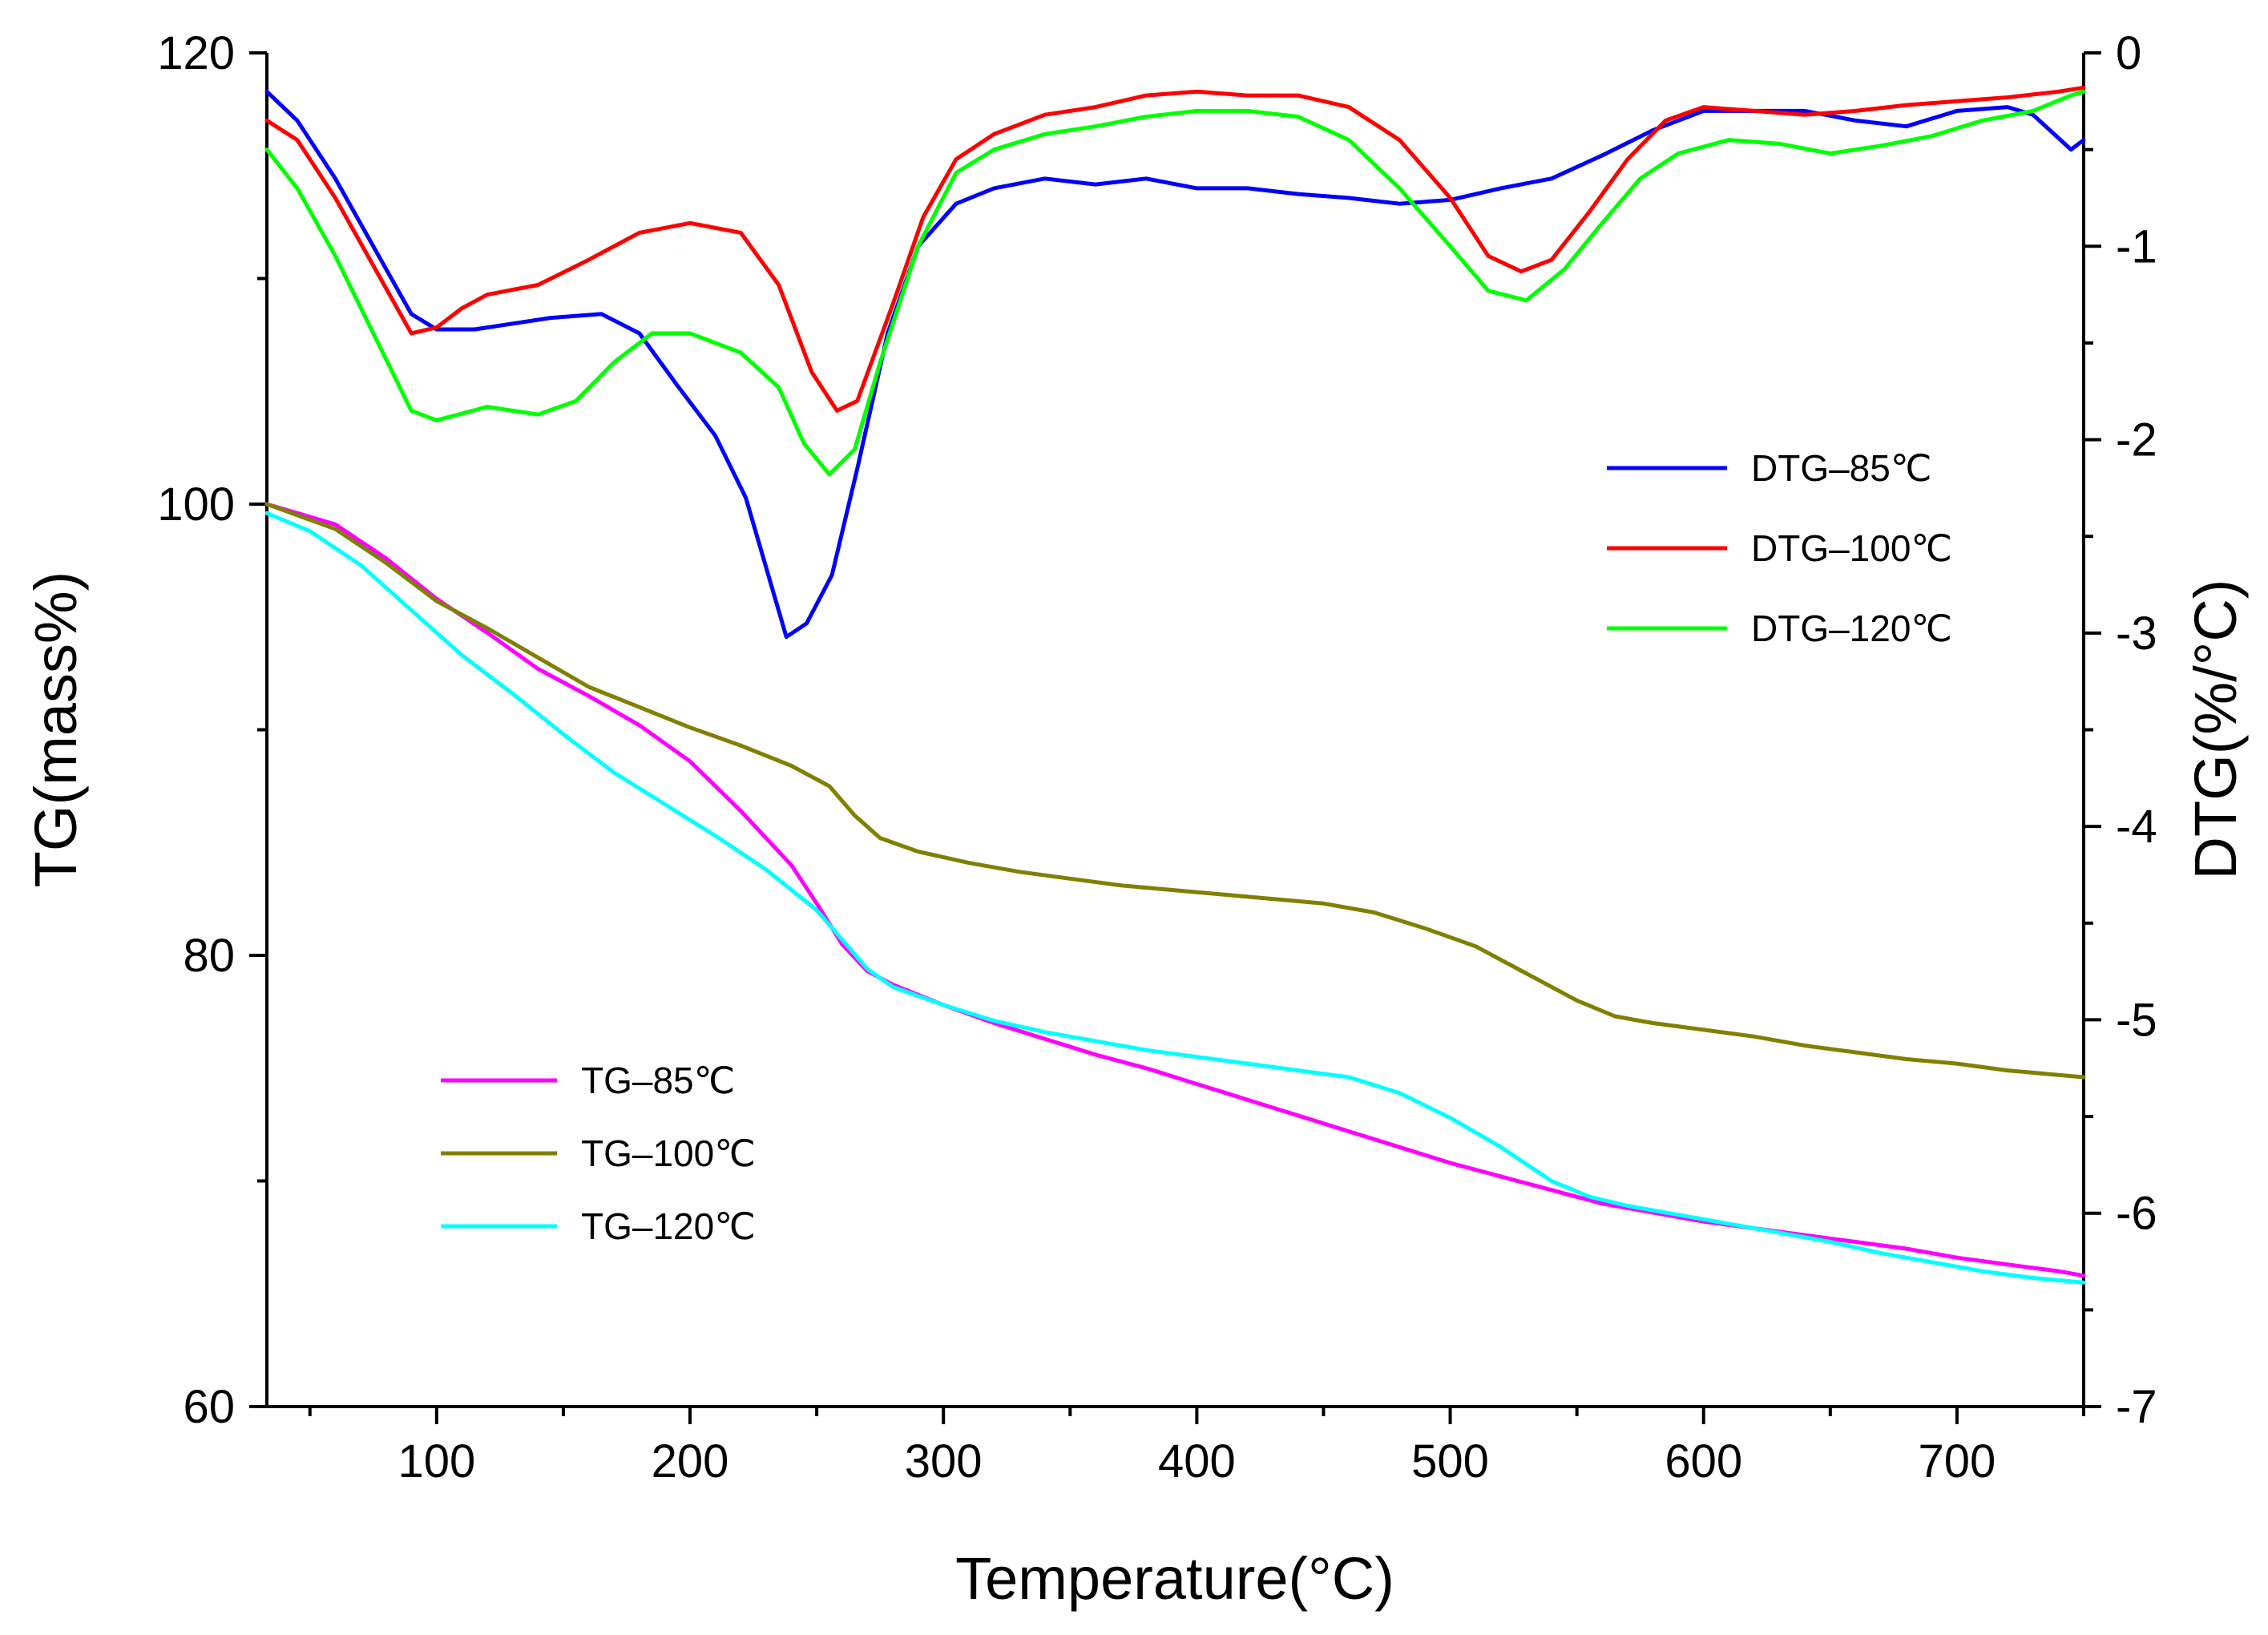 The height and width of the screenshot is (1635, 2268). Describe the element at coordinates (944, 1462) in the screenshot. I see `x-tick-label: 300` at that location.